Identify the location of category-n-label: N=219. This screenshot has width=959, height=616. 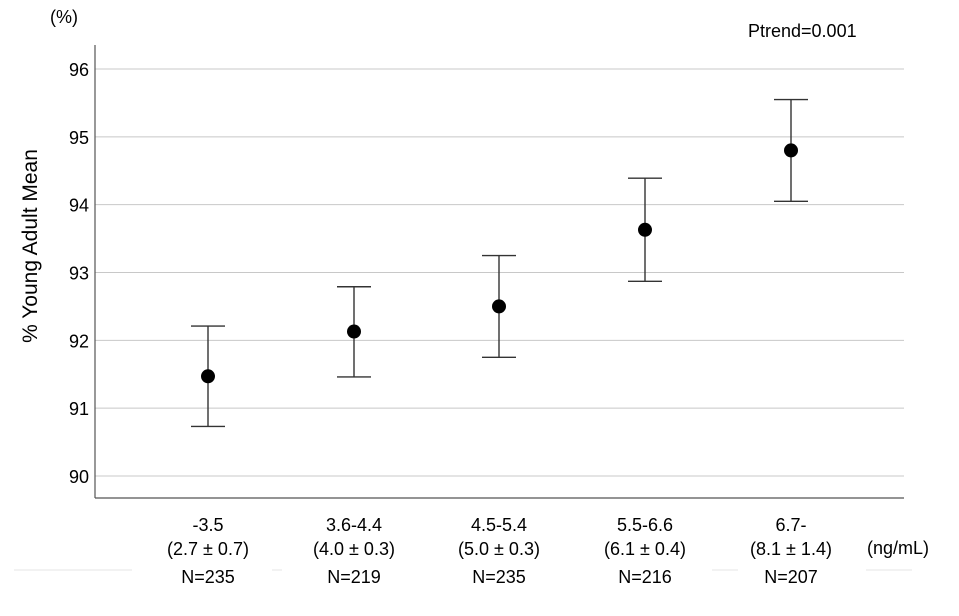
(354, 577).